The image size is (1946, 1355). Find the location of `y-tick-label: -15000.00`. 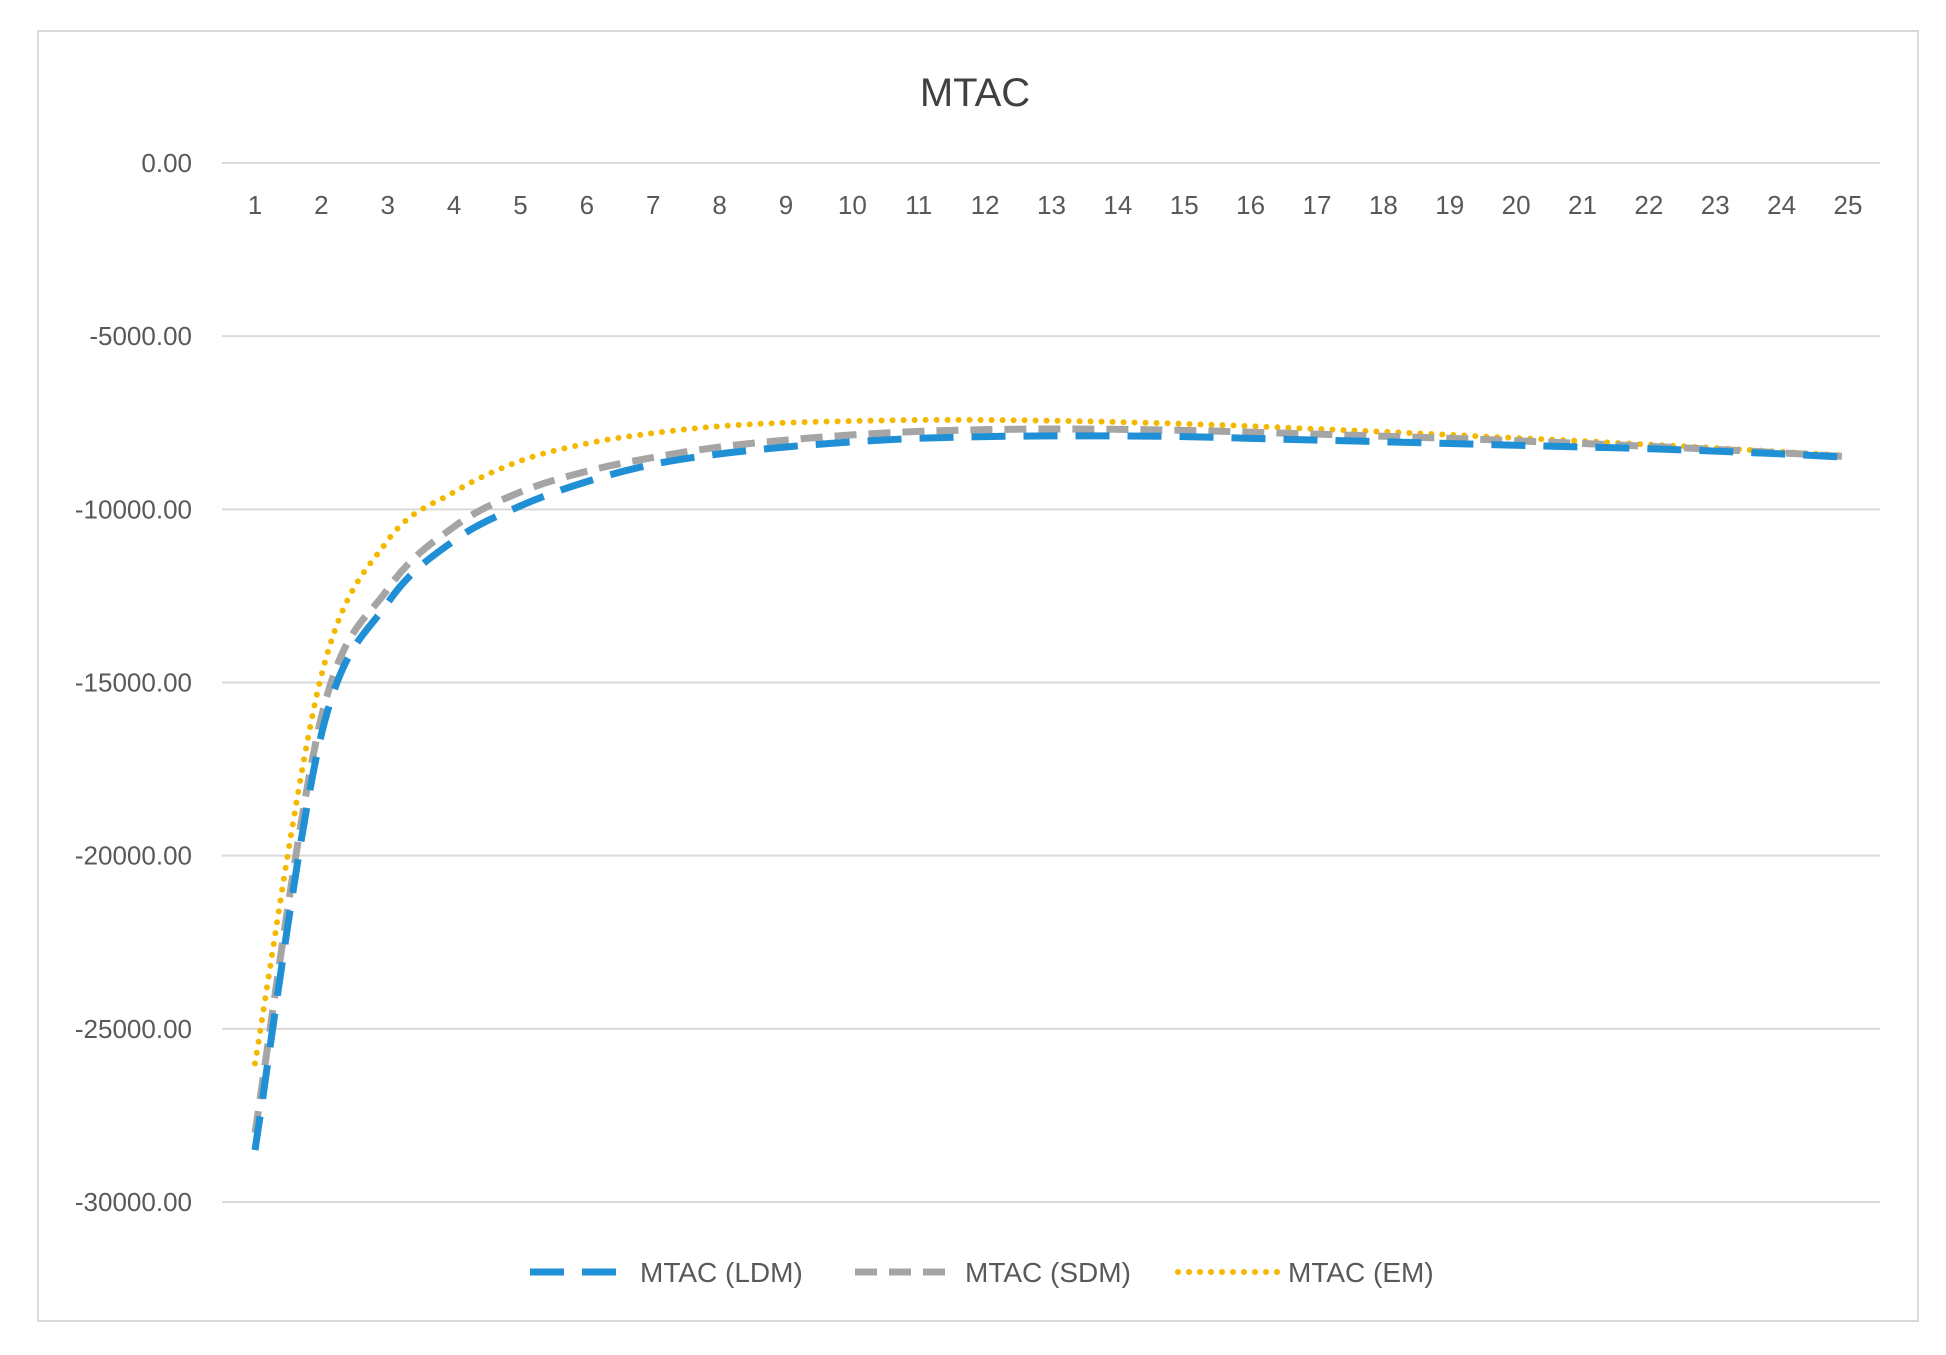

y-tick-label: -15000.00 is located at coordinates (133, 683).